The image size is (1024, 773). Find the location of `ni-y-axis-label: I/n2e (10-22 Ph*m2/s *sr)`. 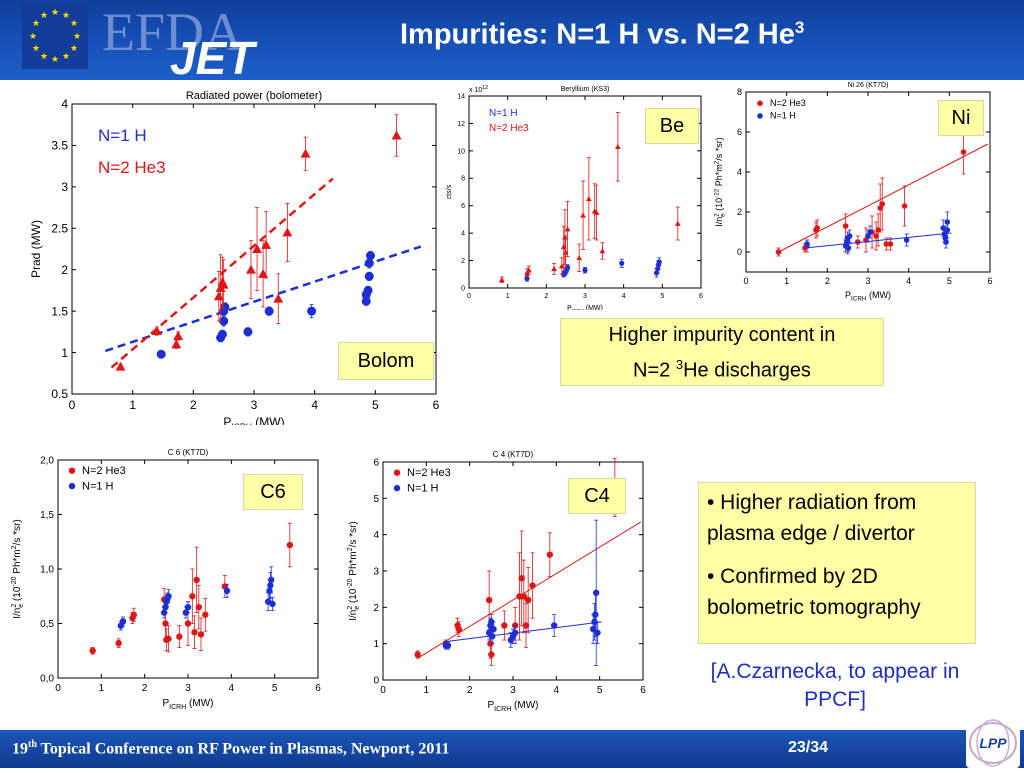

ni-y-axis-label: I/n2e (10-22 Ph*m2/s *sr) is located at coordinates (719, 182).